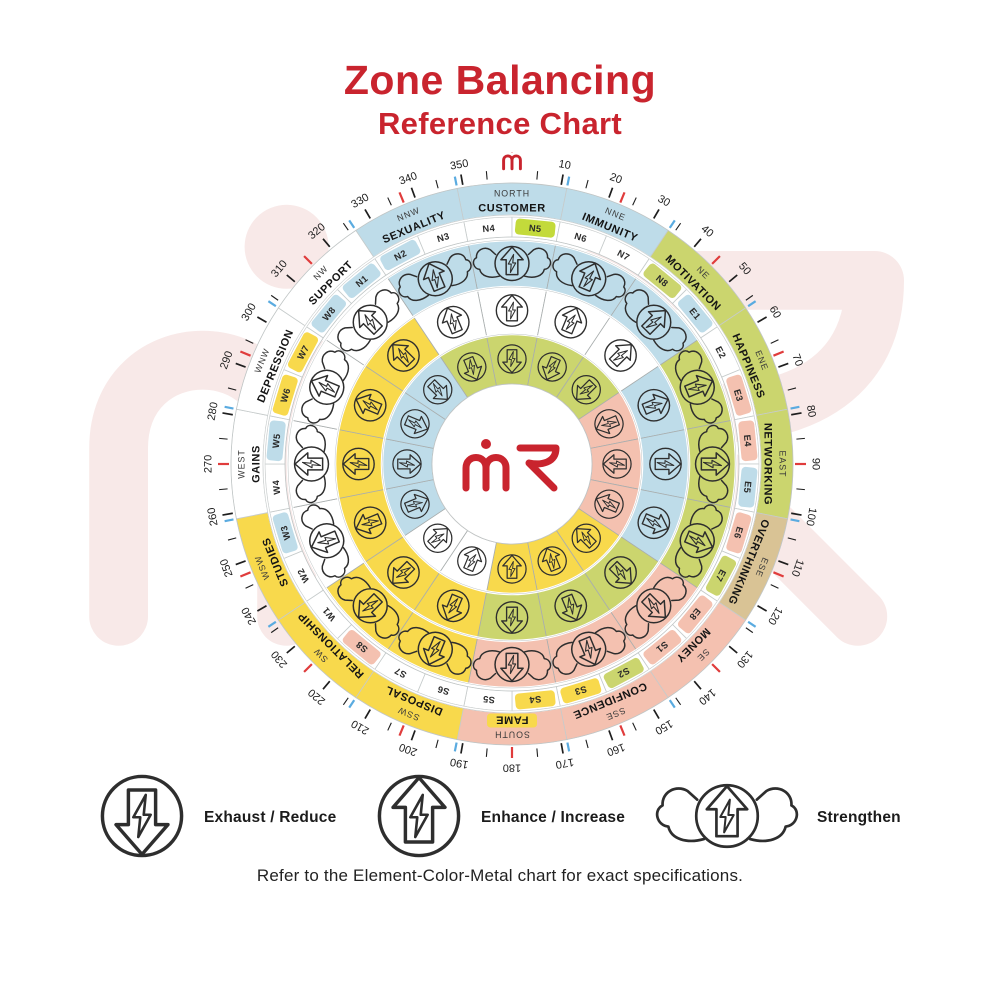 The height and width of the screenshot is (1000, 1000). I want to click on zone-highlight, so click(512, 720).